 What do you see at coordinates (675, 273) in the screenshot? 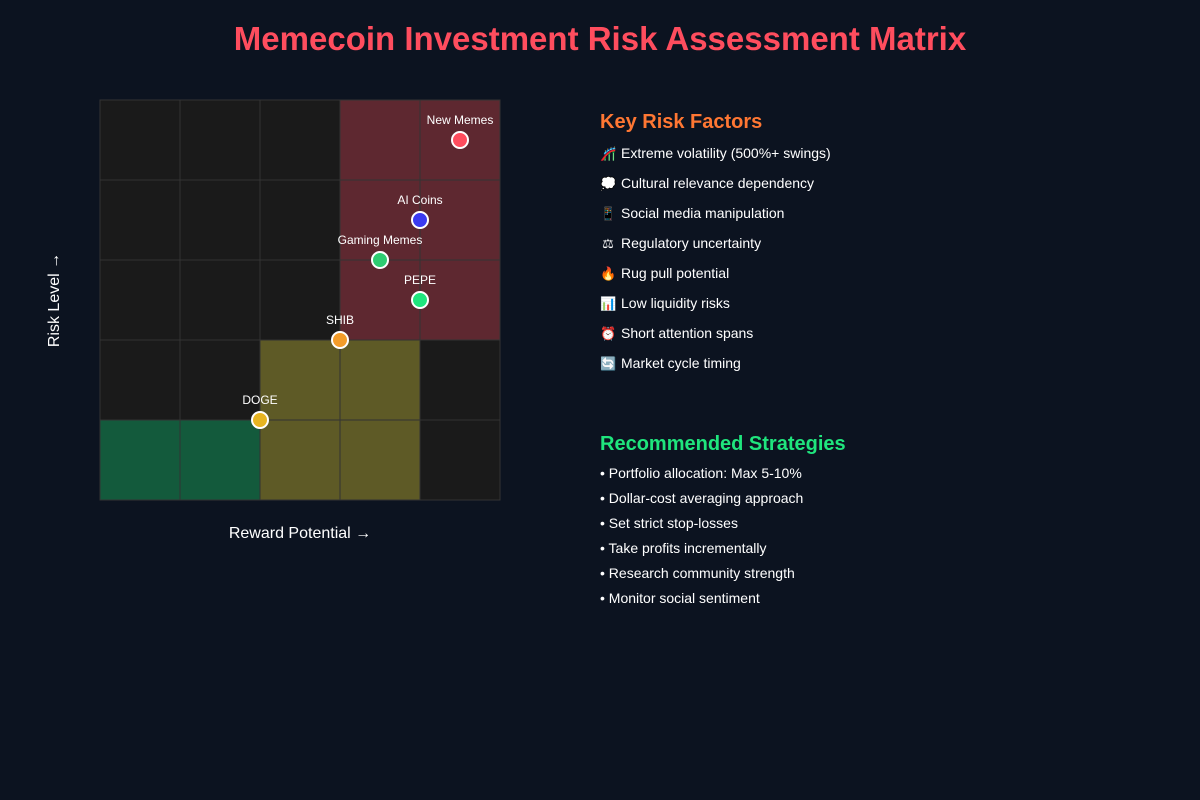
I see `risk-factor-text: Rug pull potential` at bounding box center [675, 273].